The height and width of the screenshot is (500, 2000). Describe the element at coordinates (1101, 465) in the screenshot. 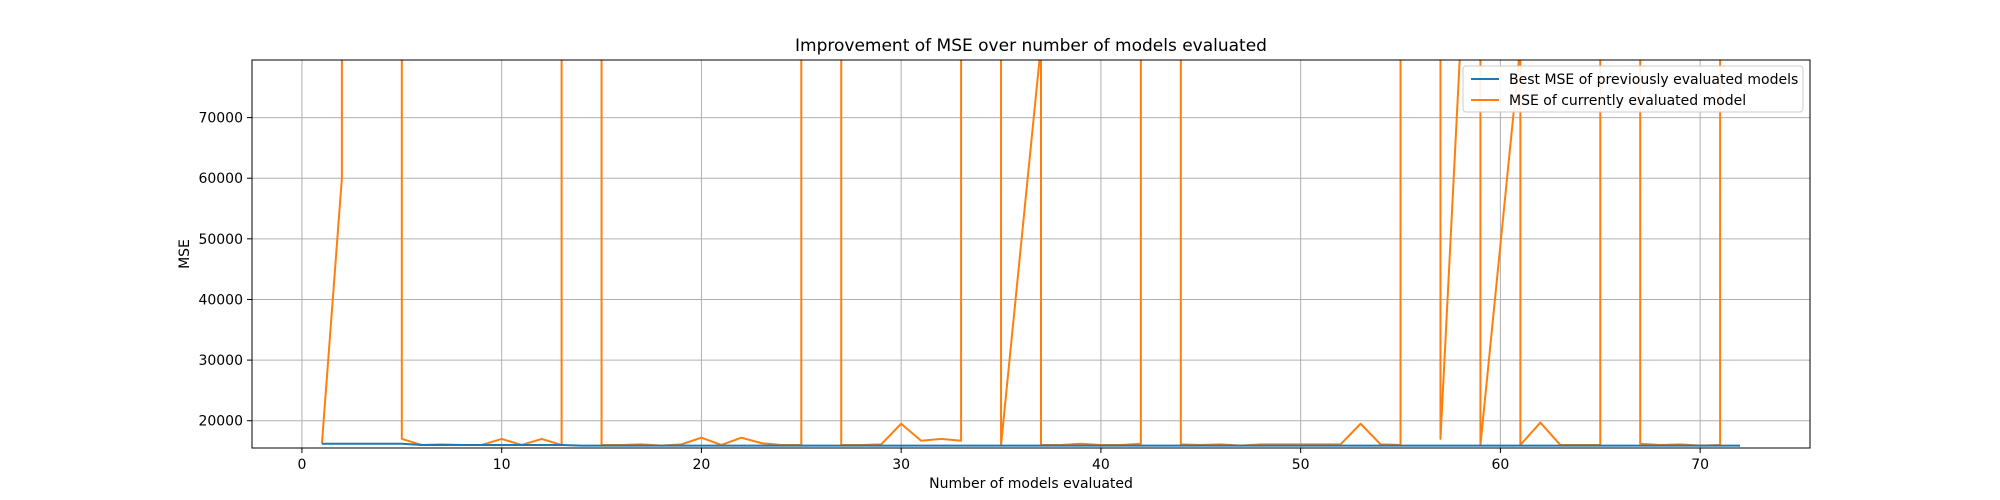

I see `x-tick-label: 40` at that location.